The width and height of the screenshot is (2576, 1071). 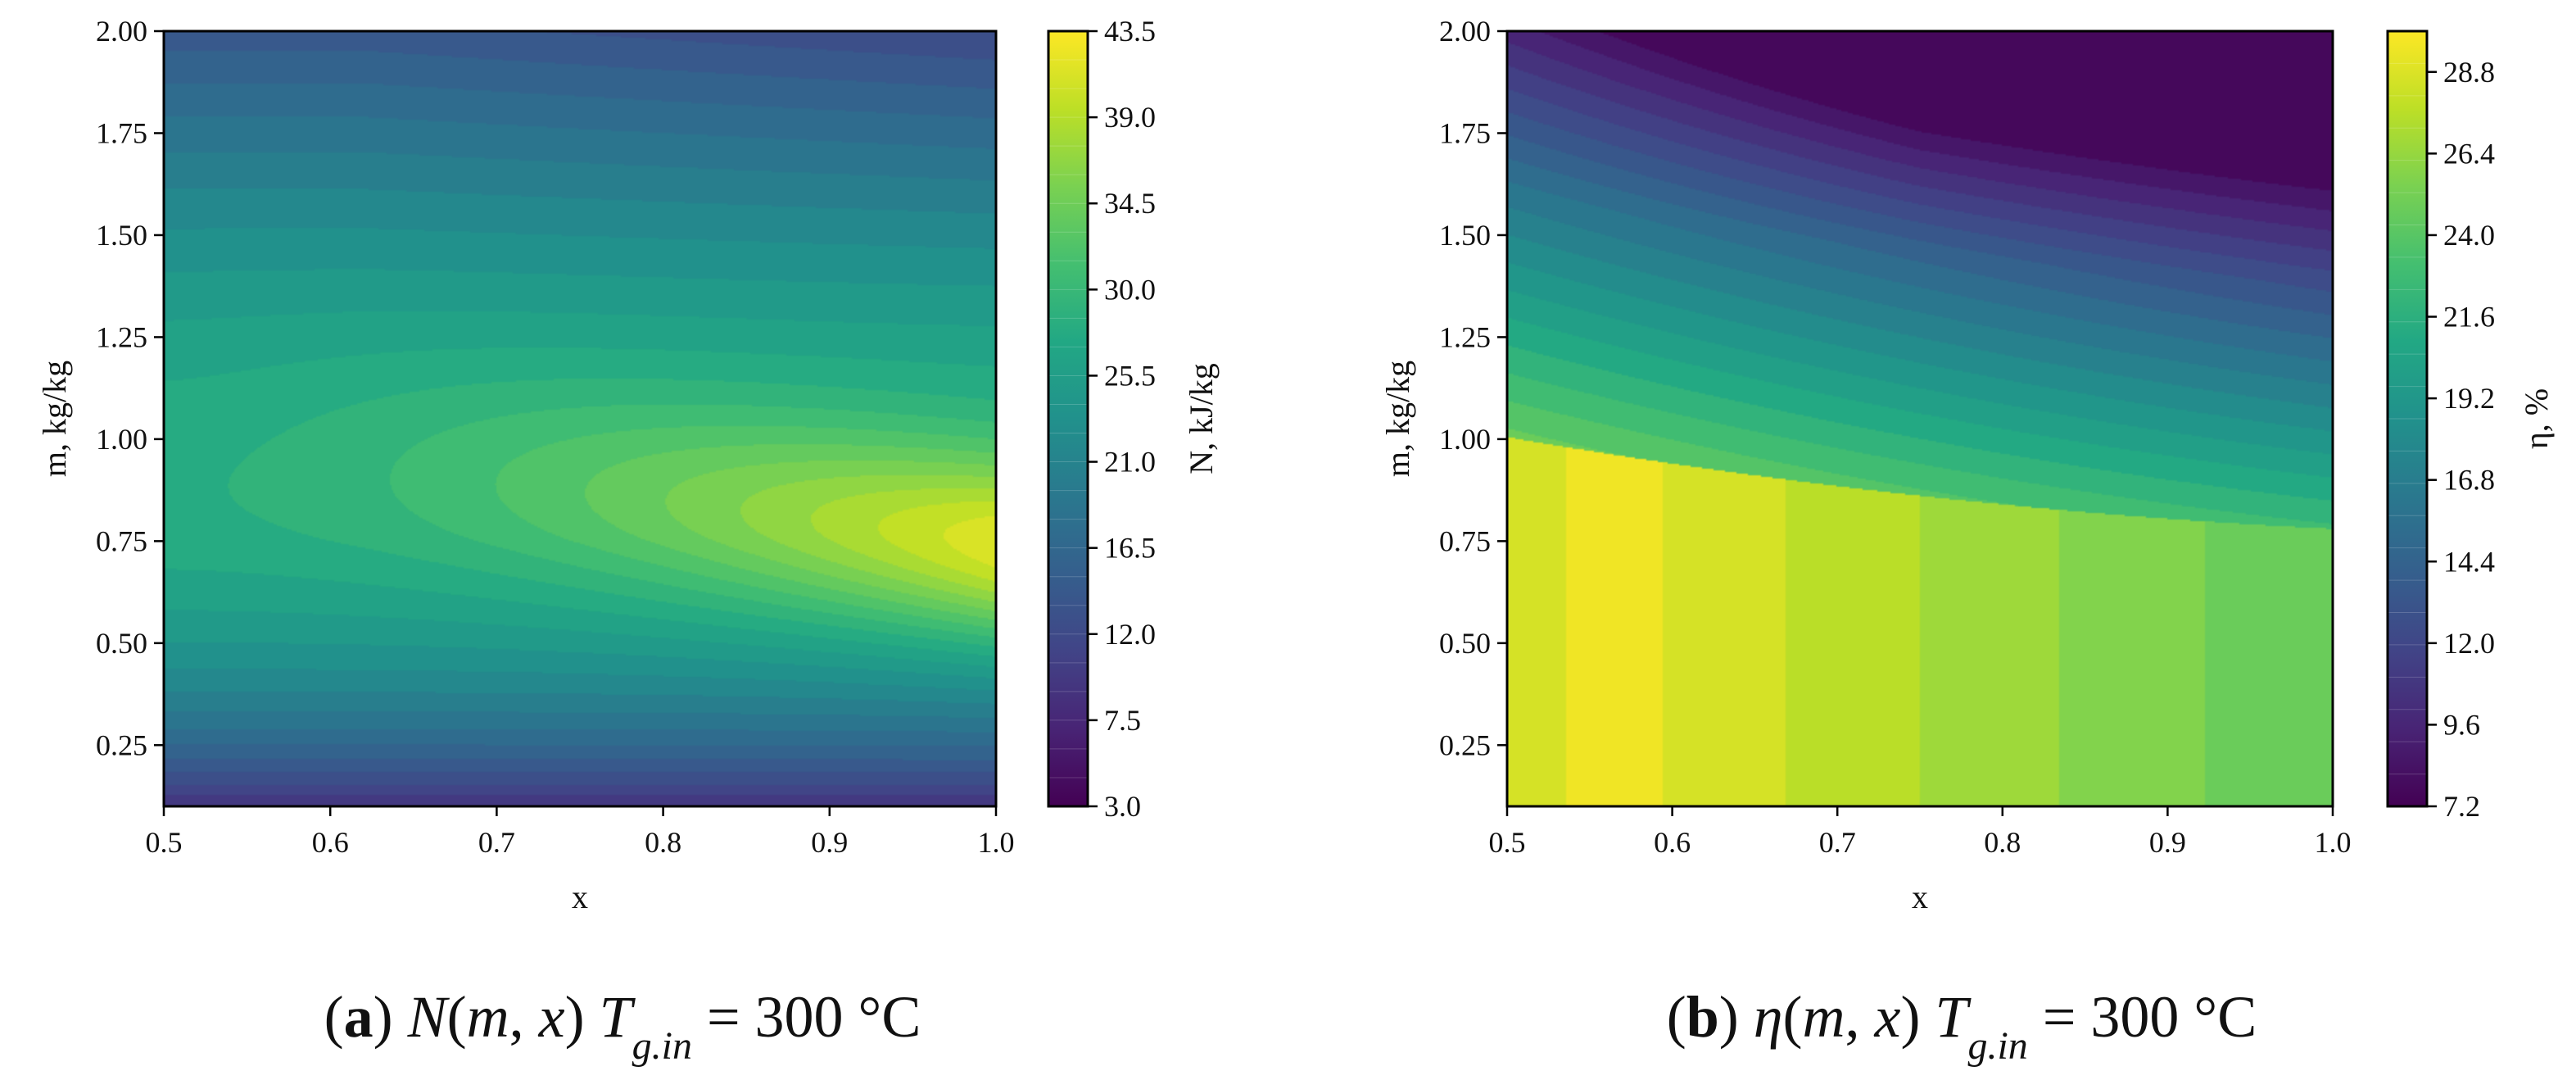 What do you see at coordinates (1130, 463) in the screenshot?
I see `colorbar-tick-label: 21.0` at bounding box center [1130, 463].